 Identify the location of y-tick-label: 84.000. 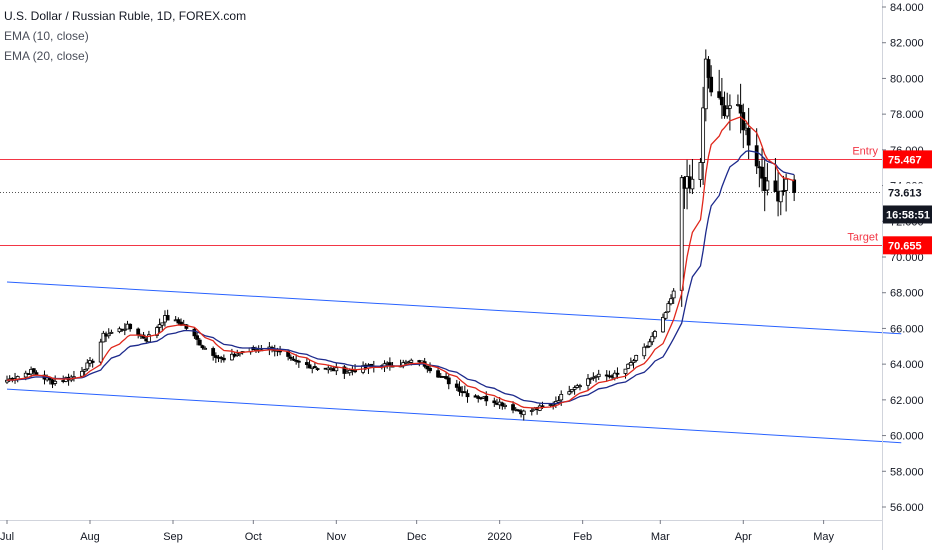
(907, 8).